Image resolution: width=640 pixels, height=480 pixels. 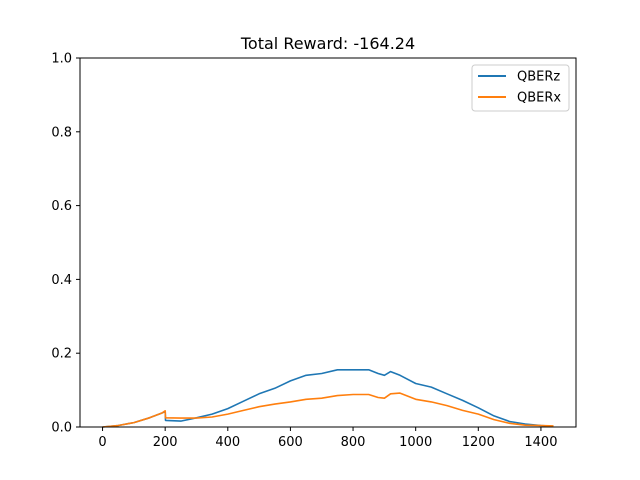 I want to click on x-tick-label: 600, so click(x=290, y=442).